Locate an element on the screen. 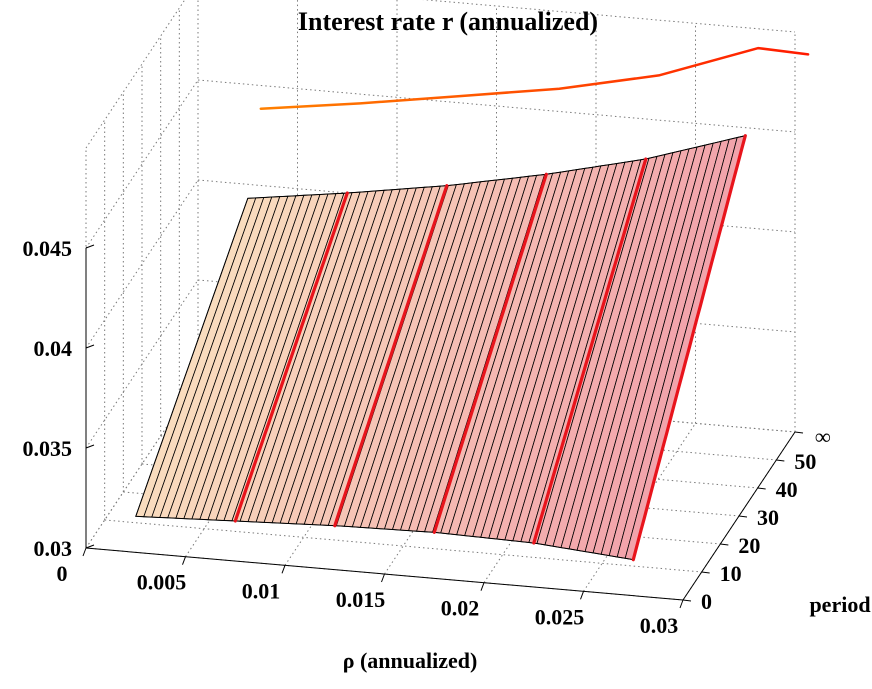  y-tick-label: 0 is located at coordinates (706, 601).